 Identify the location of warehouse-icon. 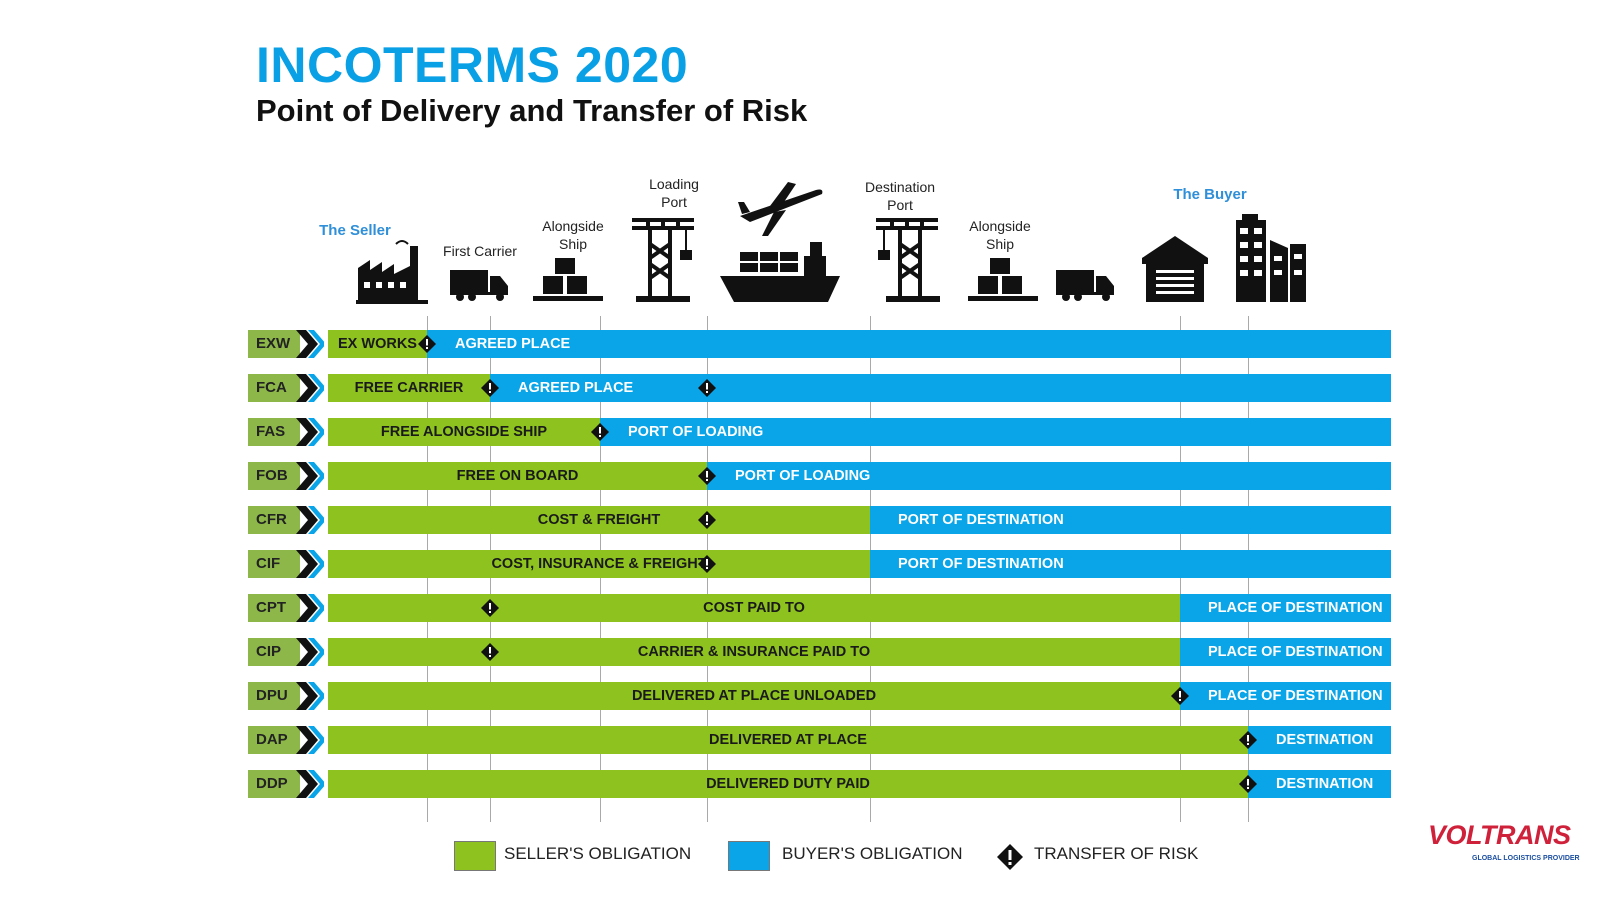
(1175, 269).